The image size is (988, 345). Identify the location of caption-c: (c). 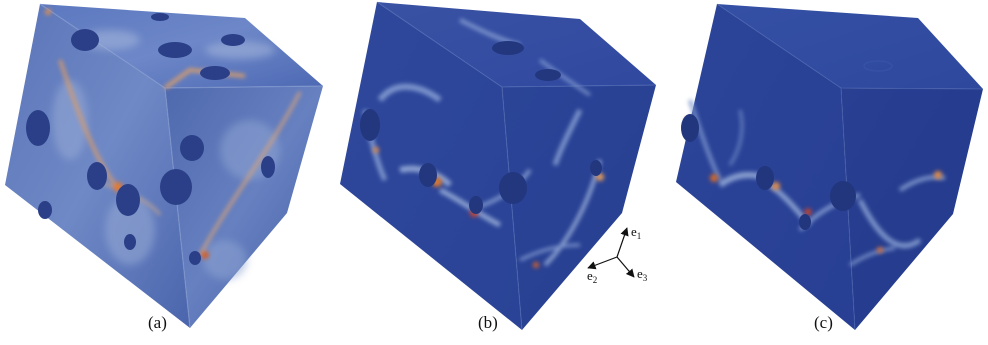
(823, 322).